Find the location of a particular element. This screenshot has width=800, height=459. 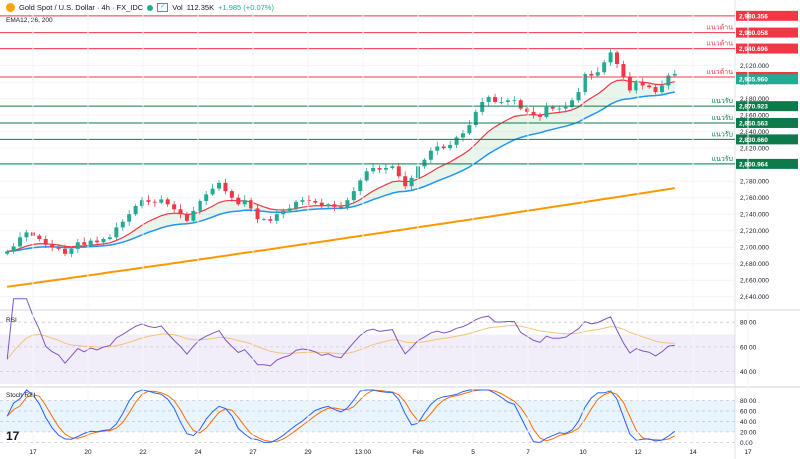

level-price-label: 2,980.356 is located at coordinates (753, 16).